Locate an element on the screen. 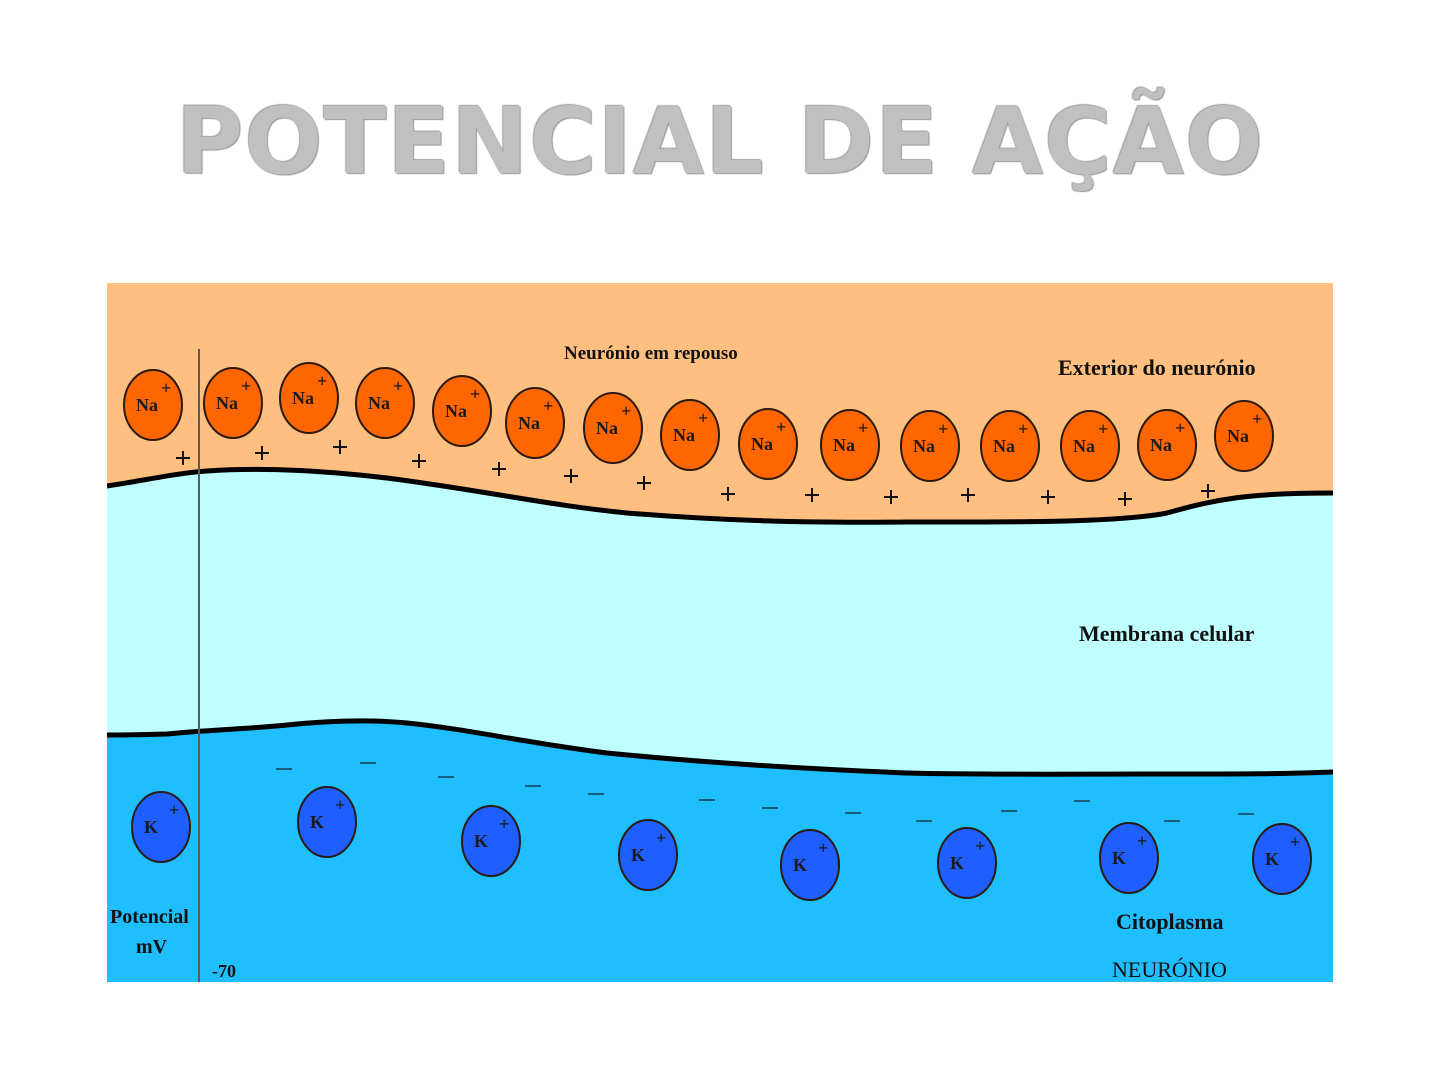 This screenshot has width=1440, height=1080. state-label: Neurónio em repouso is located at coordinates (651, 353).